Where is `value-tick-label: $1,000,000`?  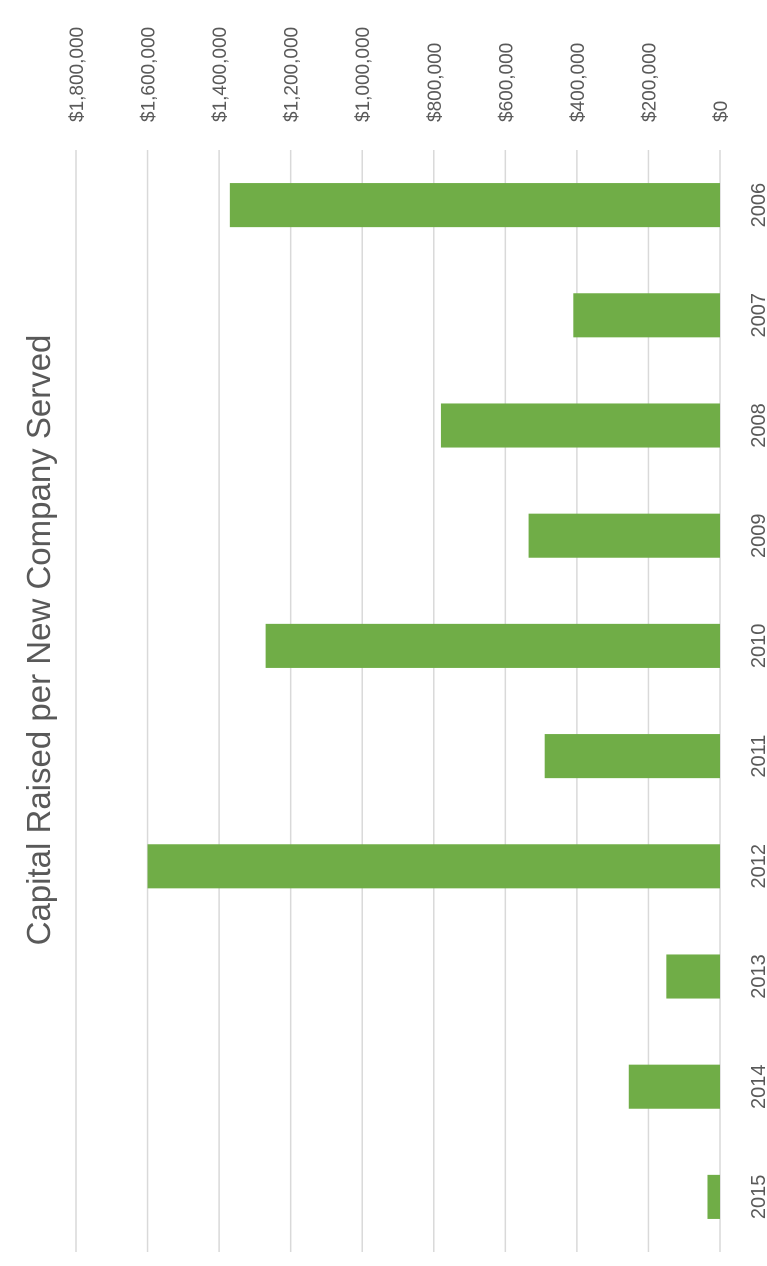 value-tick-label: $1,000,000 is located at coordinates (363, 74).